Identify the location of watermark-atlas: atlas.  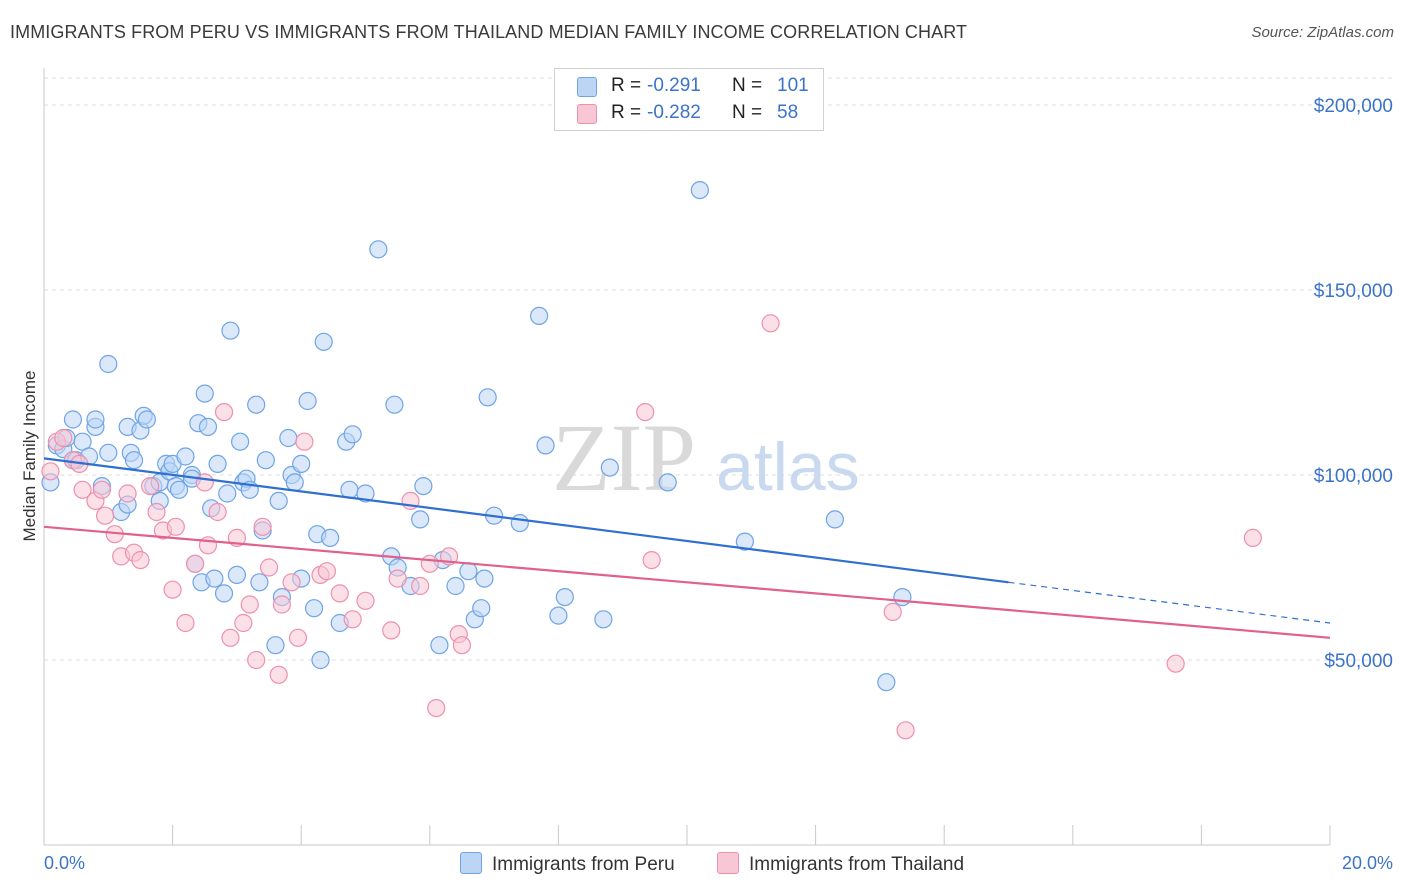
(788, 467).